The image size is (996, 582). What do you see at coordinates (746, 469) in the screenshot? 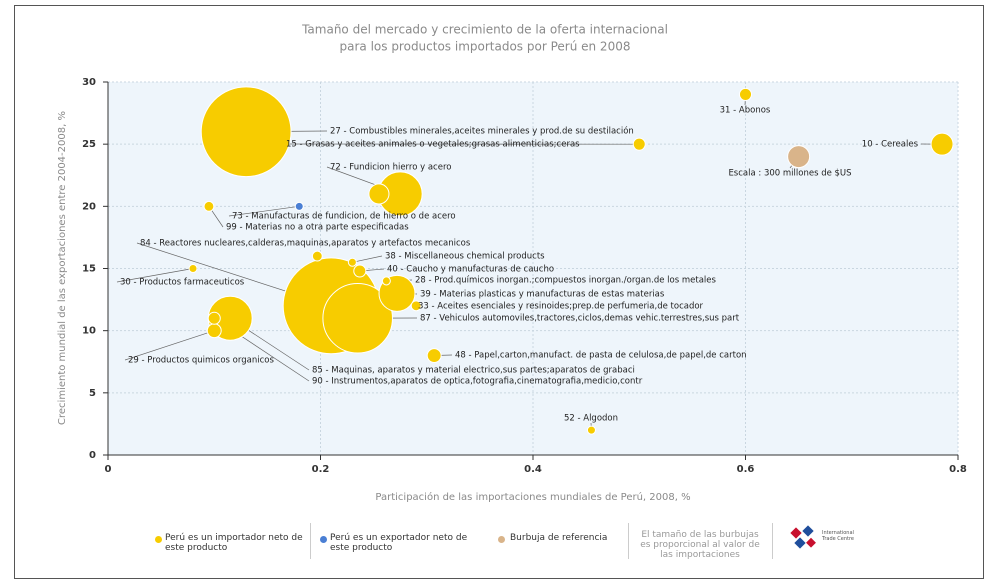
I see `x-tick-label: 0.6` at bounding box center [746, 469].